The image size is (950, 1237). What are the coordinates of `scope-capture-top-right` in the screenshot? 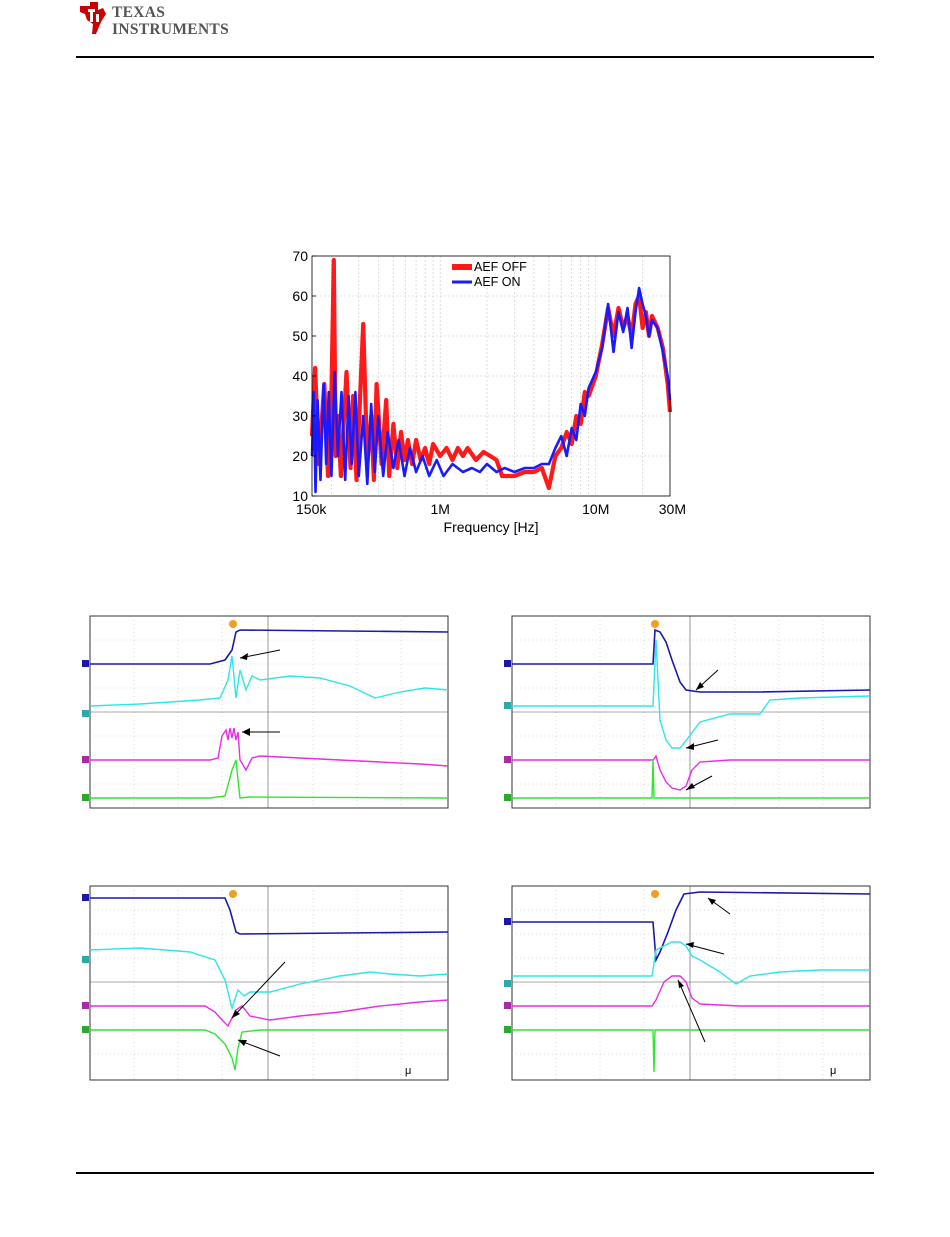 It's located at (687, 712).